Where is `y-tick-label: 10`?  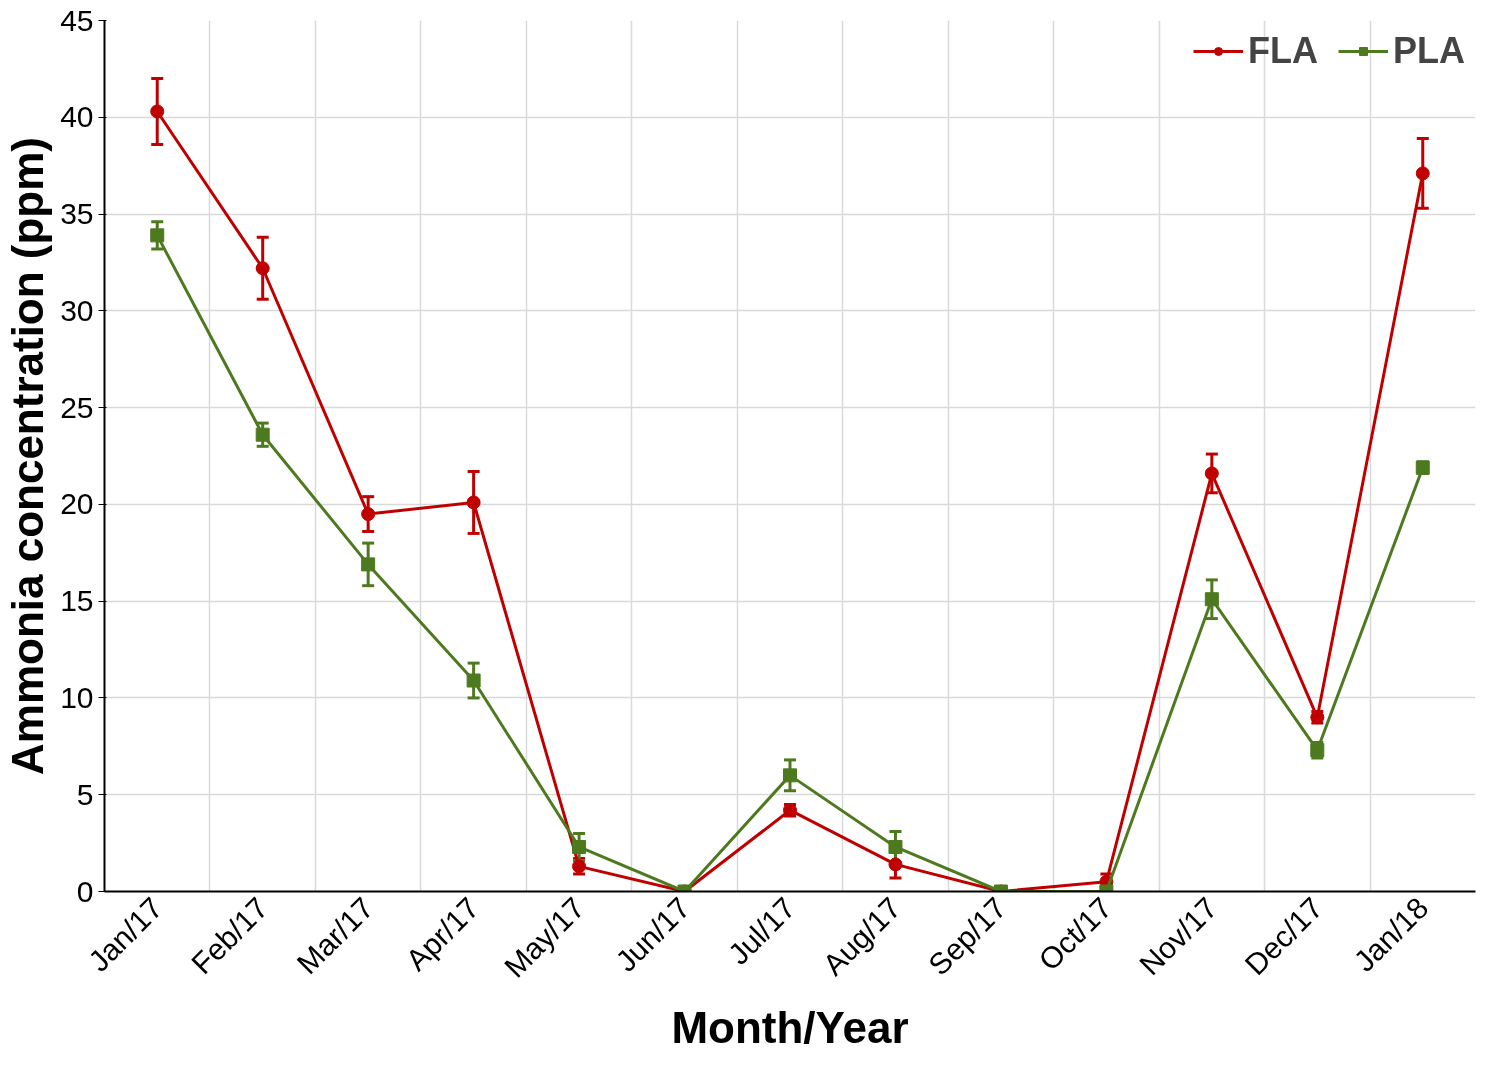 y-tick-label: 10 is located at coordinates (77, 697).